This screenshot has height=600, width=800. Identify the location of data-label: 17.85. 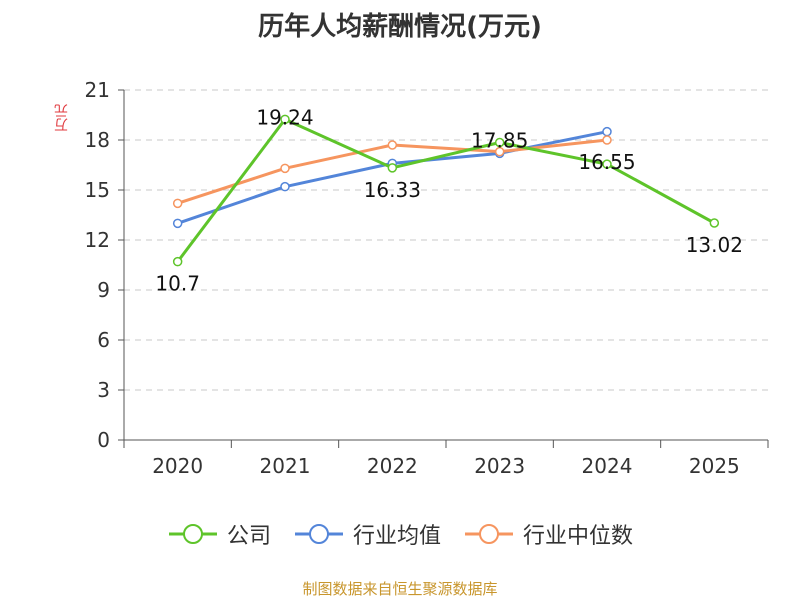
(499, 141).